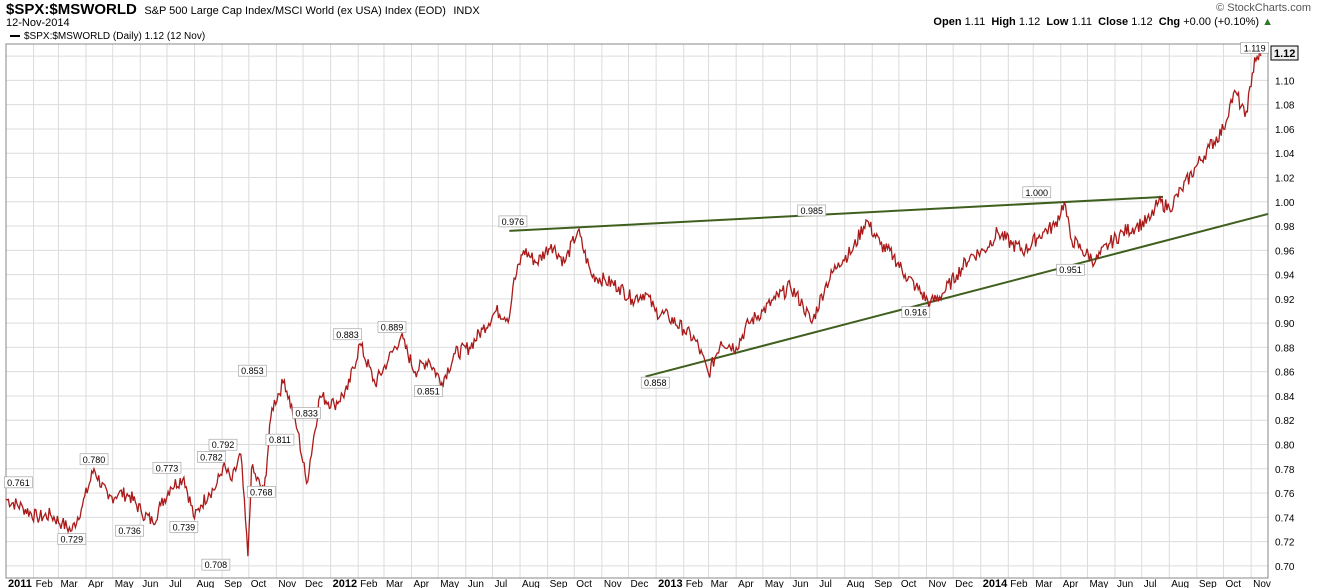 The height and width of the screenshot is (588, 1323). What do you see at coordinates (1285, 300) in the screenshot?
I see `y-tick-label: 0.92` at bounding box center [1285, 300].